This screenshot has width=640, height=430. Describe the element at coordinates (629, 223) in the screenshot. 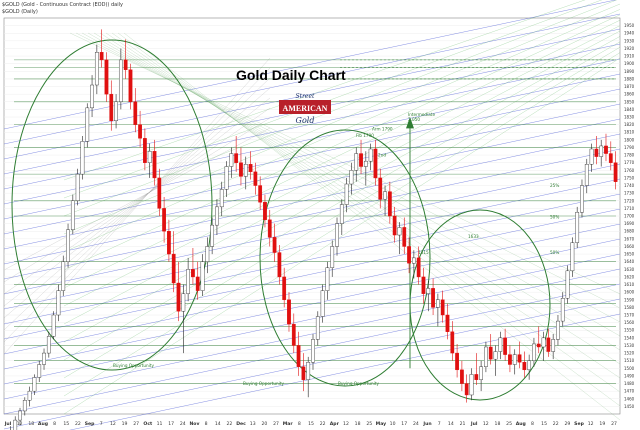

I see `y-tick-label: 1690` at that location.